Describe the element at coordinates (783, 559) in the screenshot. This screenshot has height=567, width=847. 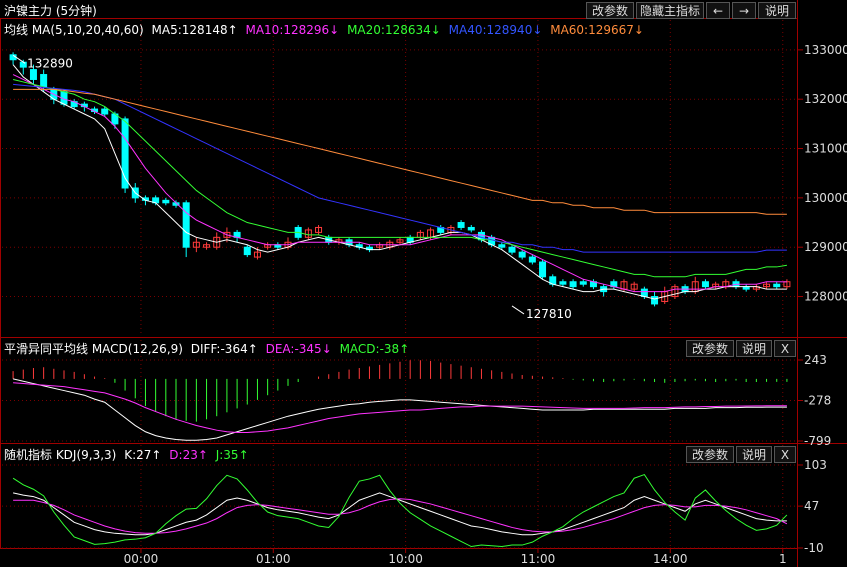
I see `x-tick-label: 1` at that location.